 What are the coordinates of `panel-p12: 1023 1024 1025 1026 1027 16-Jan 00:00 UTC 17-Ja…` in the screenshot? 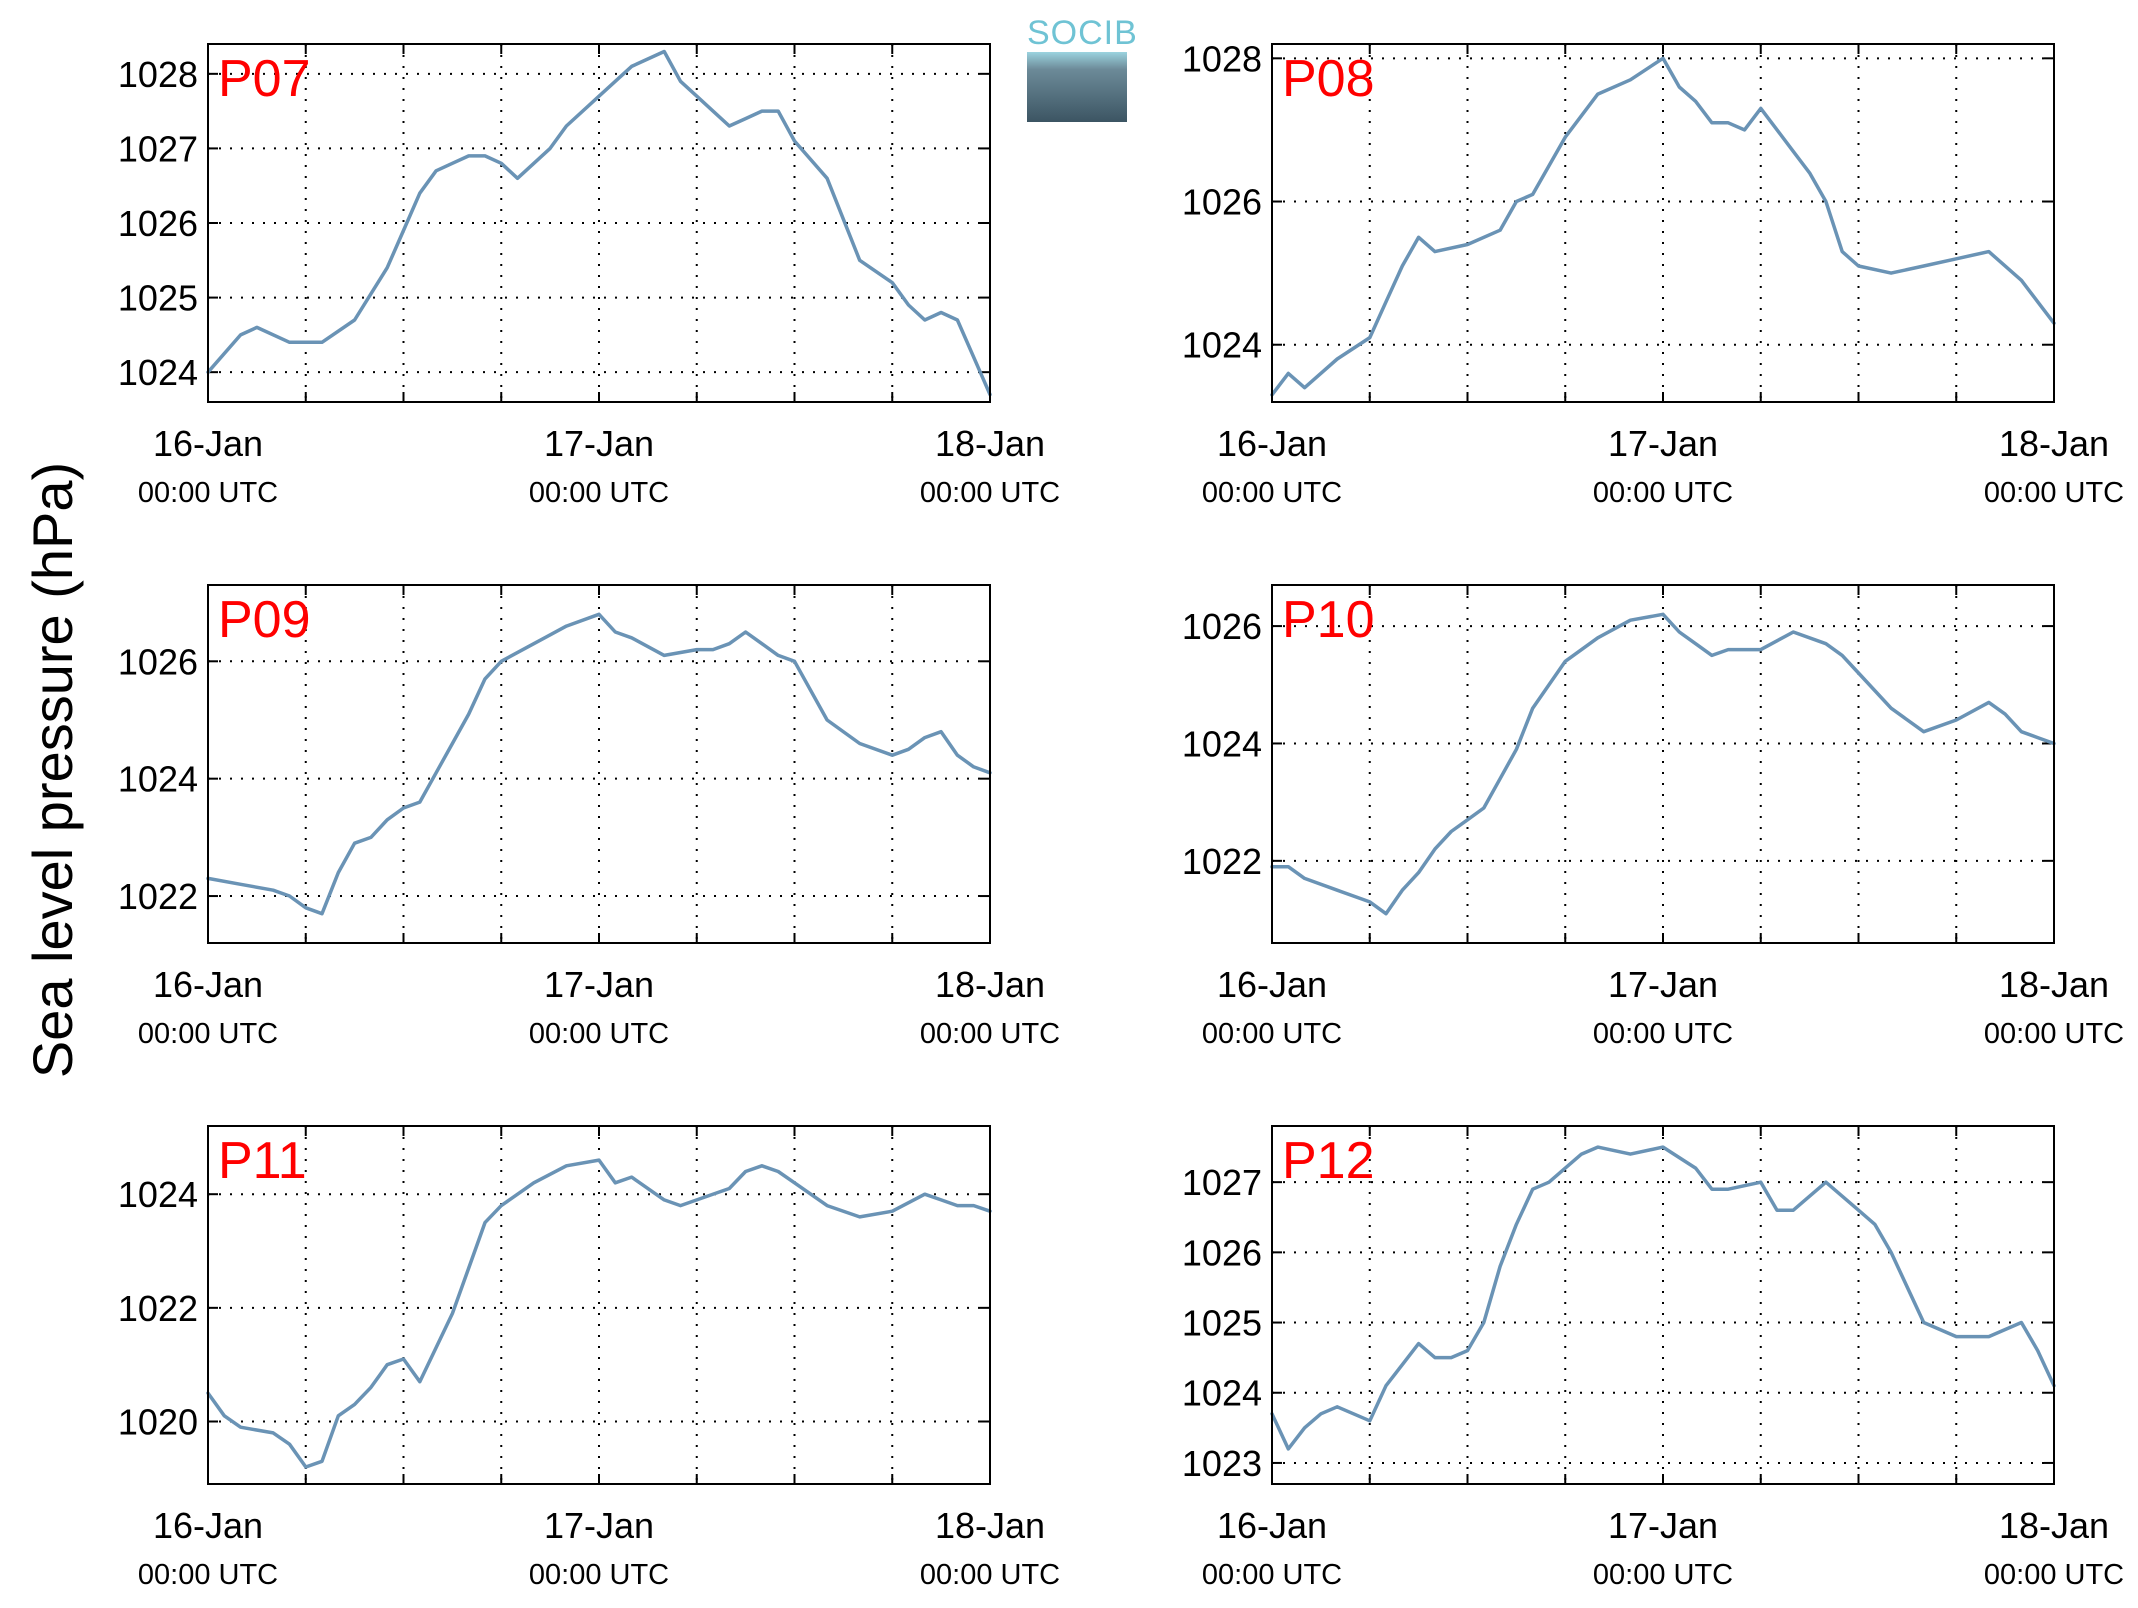 It's located at (1653, 1358).